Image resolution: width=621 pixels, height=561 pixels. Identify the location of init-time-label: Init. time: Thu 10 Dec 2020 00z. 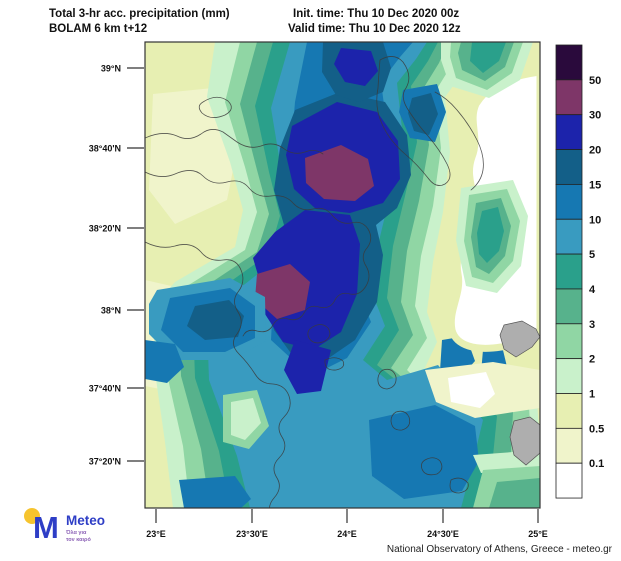
(376, 14).